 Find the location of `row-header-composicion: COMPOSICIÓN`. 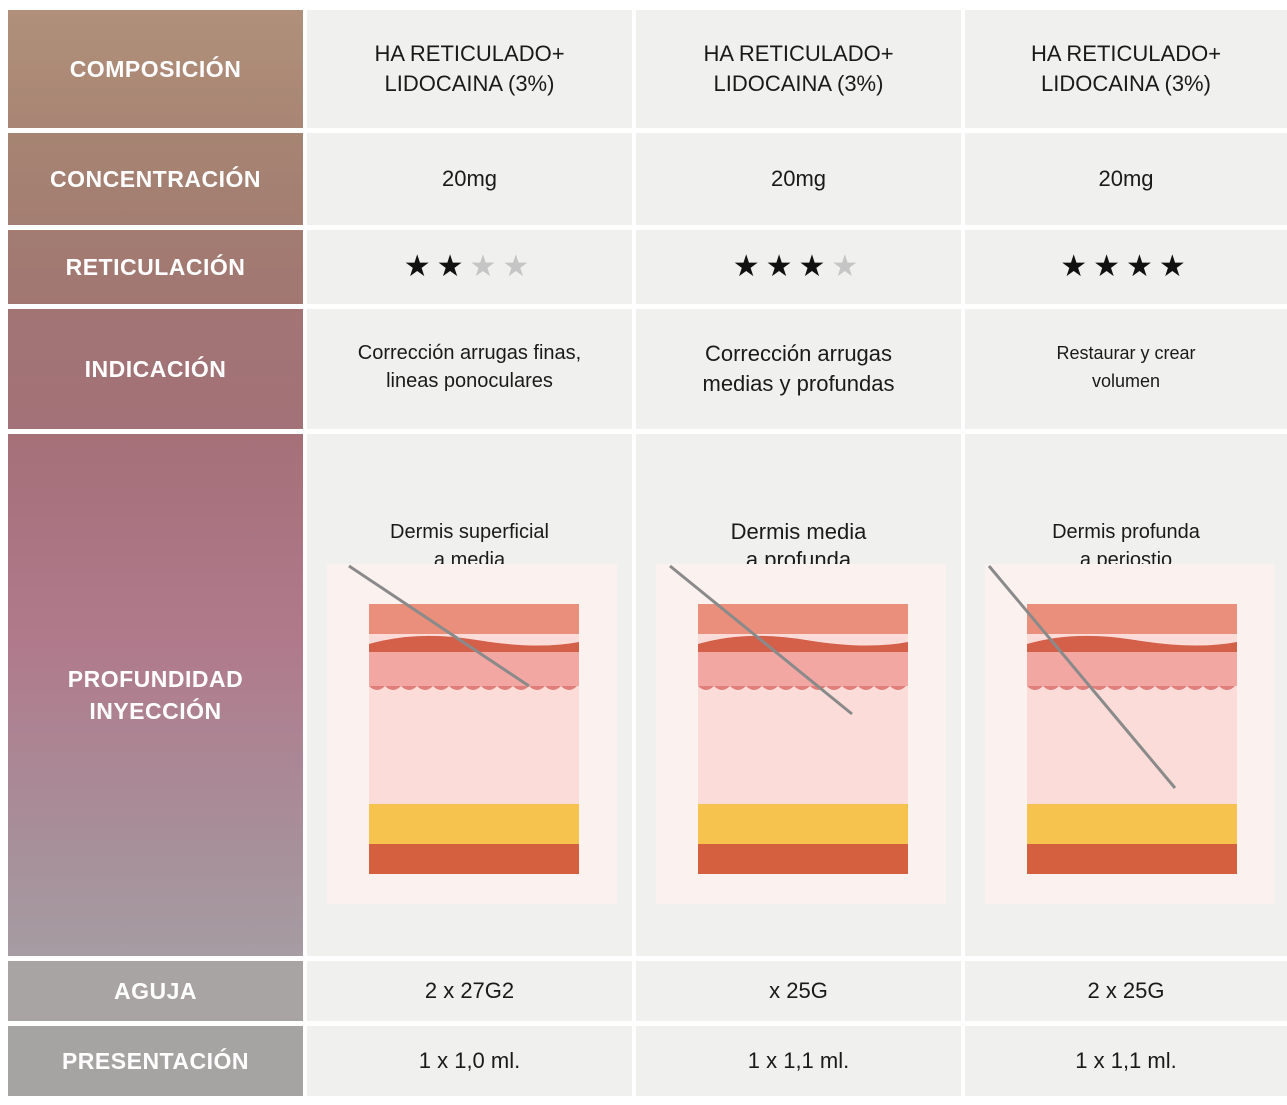

row-header-composicion: COMPOSICIÓN is located at coordinates (155, 69).